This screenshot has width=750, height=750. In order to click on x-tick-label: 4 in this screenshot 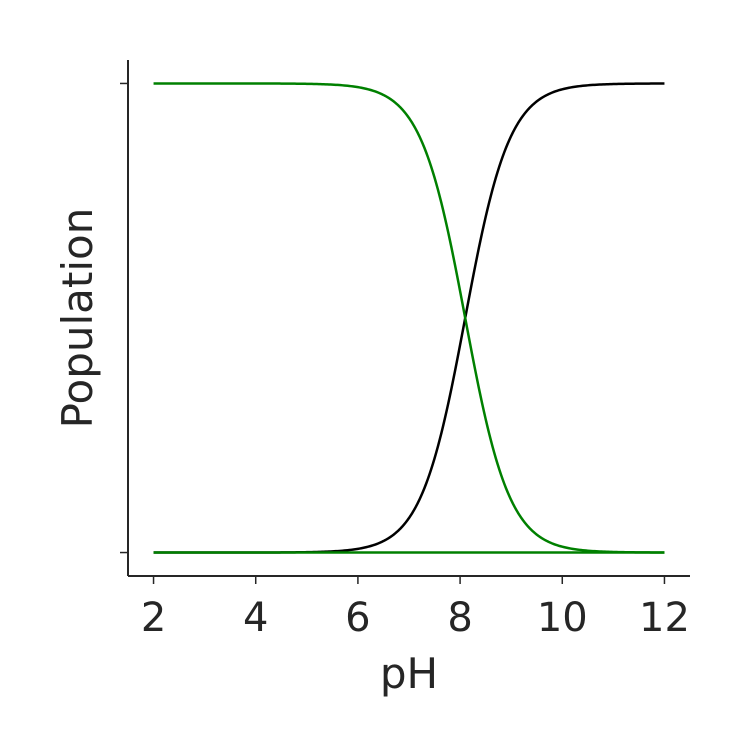, I will do `click(255, 618)`.